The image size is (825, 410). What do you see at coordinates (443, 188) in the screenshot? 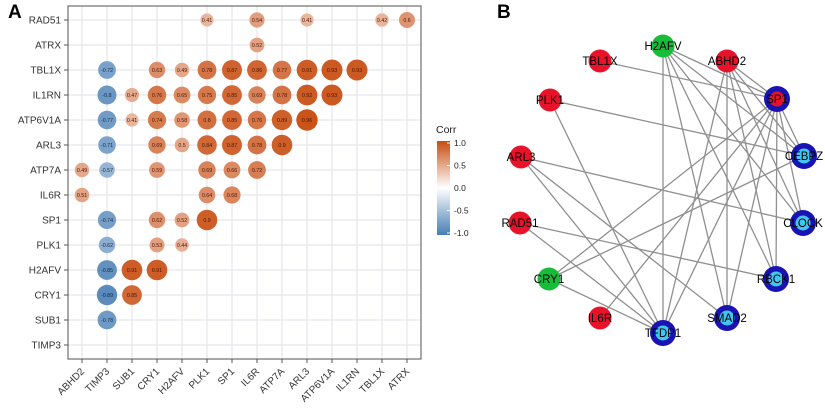
I see `legend-gradient-bar` at bounding box center [443, 188].